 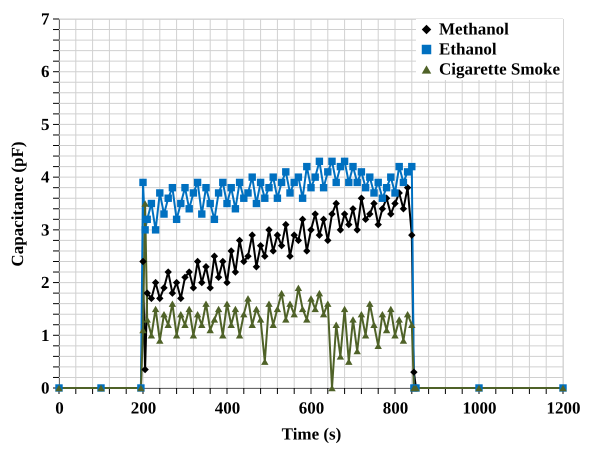 What do you see at coordinates (311, 408) in the screenshot?
I see `x-tick-label: 600` at bounding box center [311, 408].